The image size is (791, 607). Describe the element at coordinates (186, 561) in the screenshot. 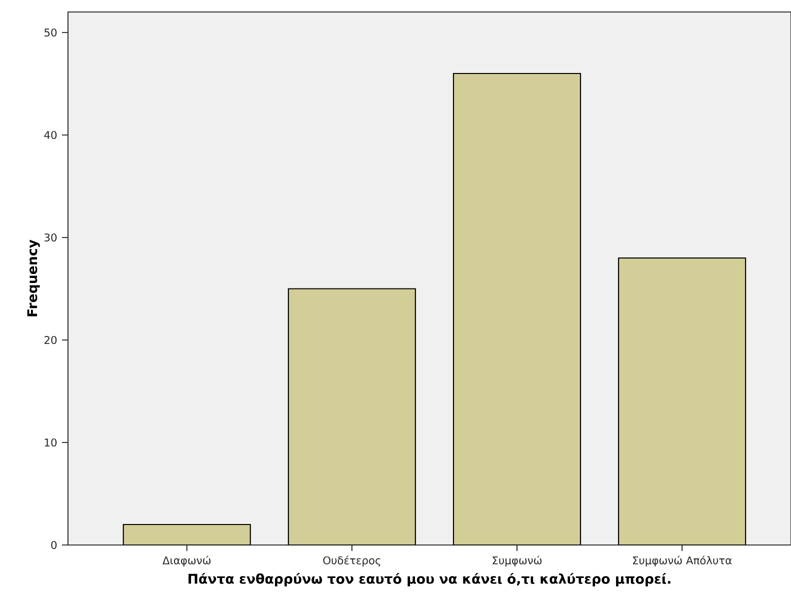

I see `x-tick-label: Διαφωνώ` at that location.